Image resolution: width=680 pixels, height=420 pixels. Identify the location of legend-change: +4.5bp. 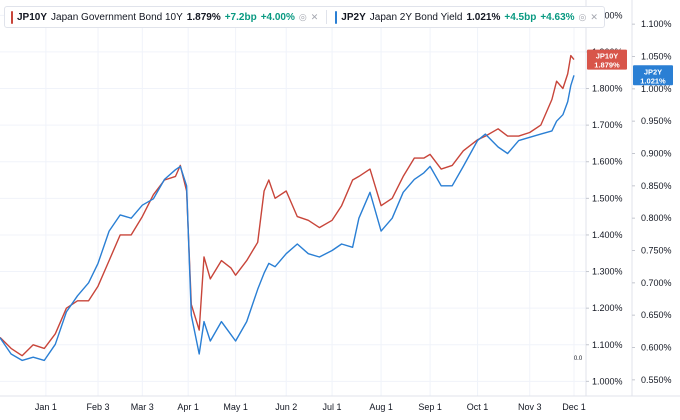
(520, 17).